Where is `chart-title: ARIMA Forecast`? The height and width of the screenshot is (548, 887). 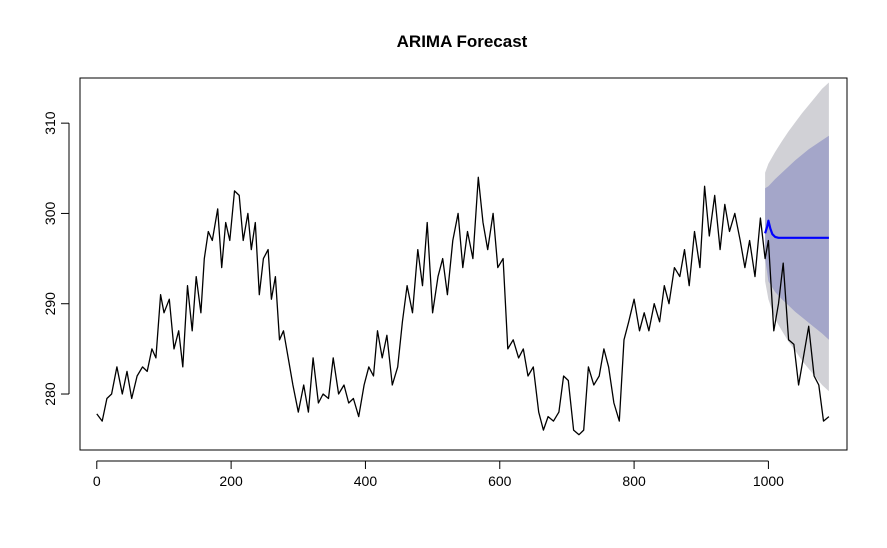
chart-title: ARIMA Forecast is located at coordinates (462, 41).